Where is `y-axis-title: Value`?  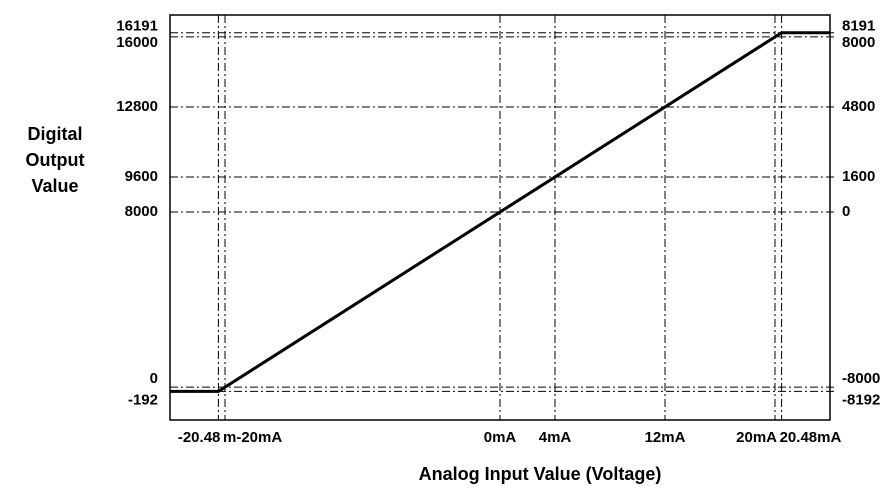 y-axis-title: Value is located at coordinates (54, 186).